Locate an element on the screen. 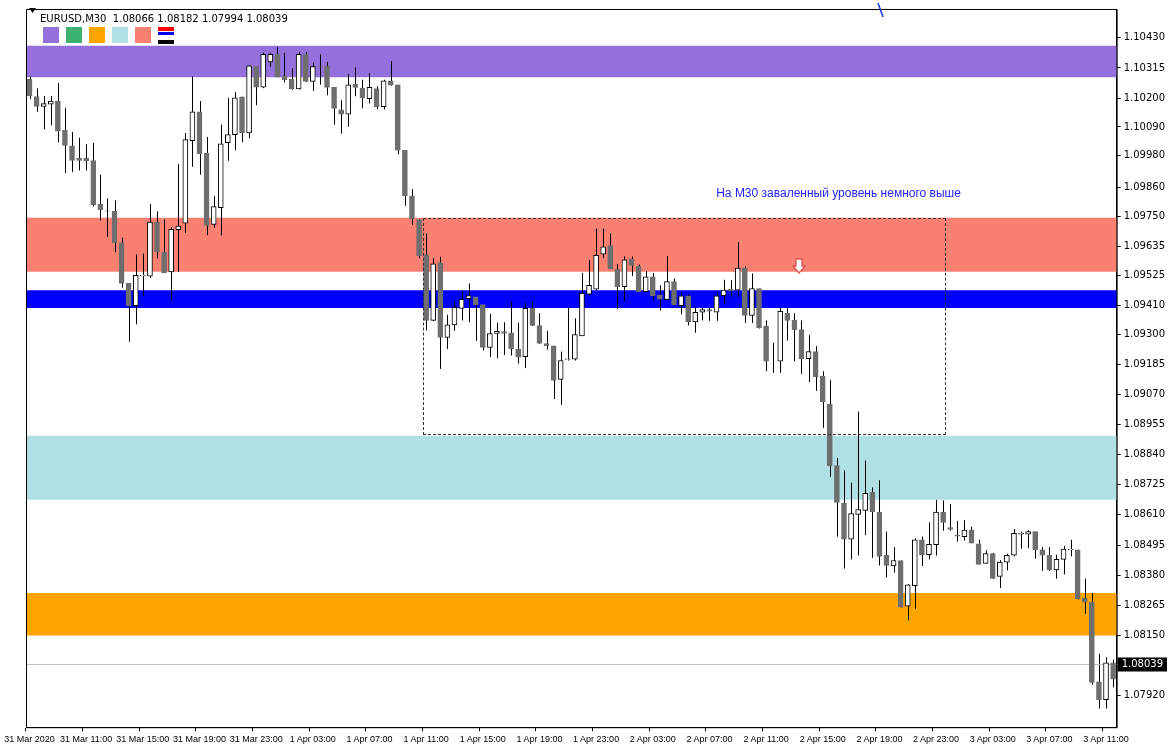  x-tick-label: 2 Apr 11:00 is located at coordinates (766, 739).